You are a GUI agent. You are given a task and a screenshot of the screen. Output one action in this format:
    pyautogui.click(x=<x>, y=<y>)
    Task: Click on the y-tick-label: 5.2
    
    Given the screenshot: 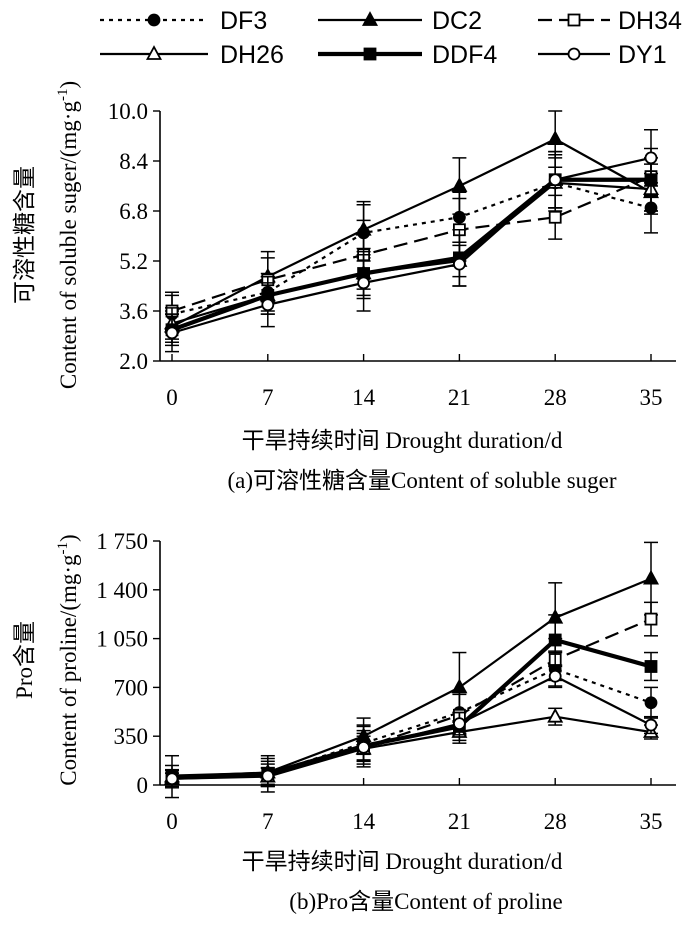 What is the action you would take?
    pyautogui.click(x=133, y=261)
    